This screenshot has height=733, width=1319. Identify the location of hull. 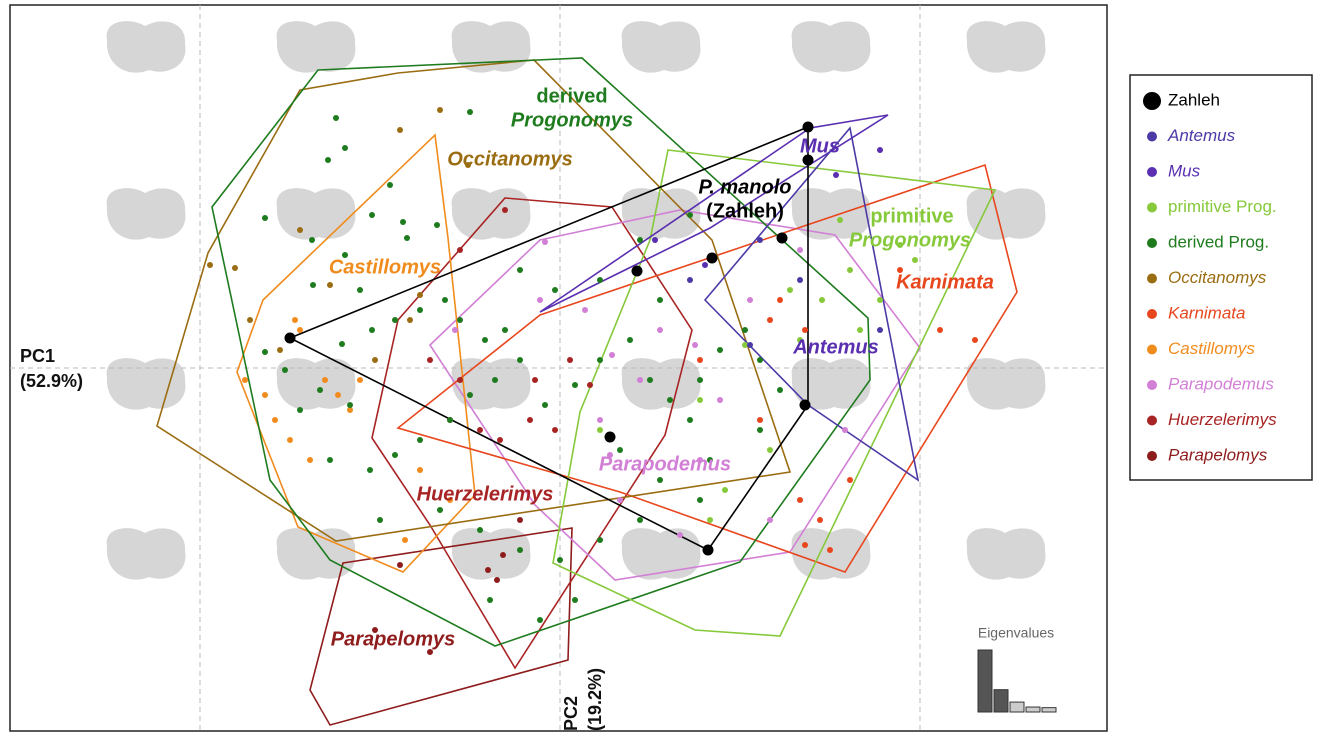
(441, 626).